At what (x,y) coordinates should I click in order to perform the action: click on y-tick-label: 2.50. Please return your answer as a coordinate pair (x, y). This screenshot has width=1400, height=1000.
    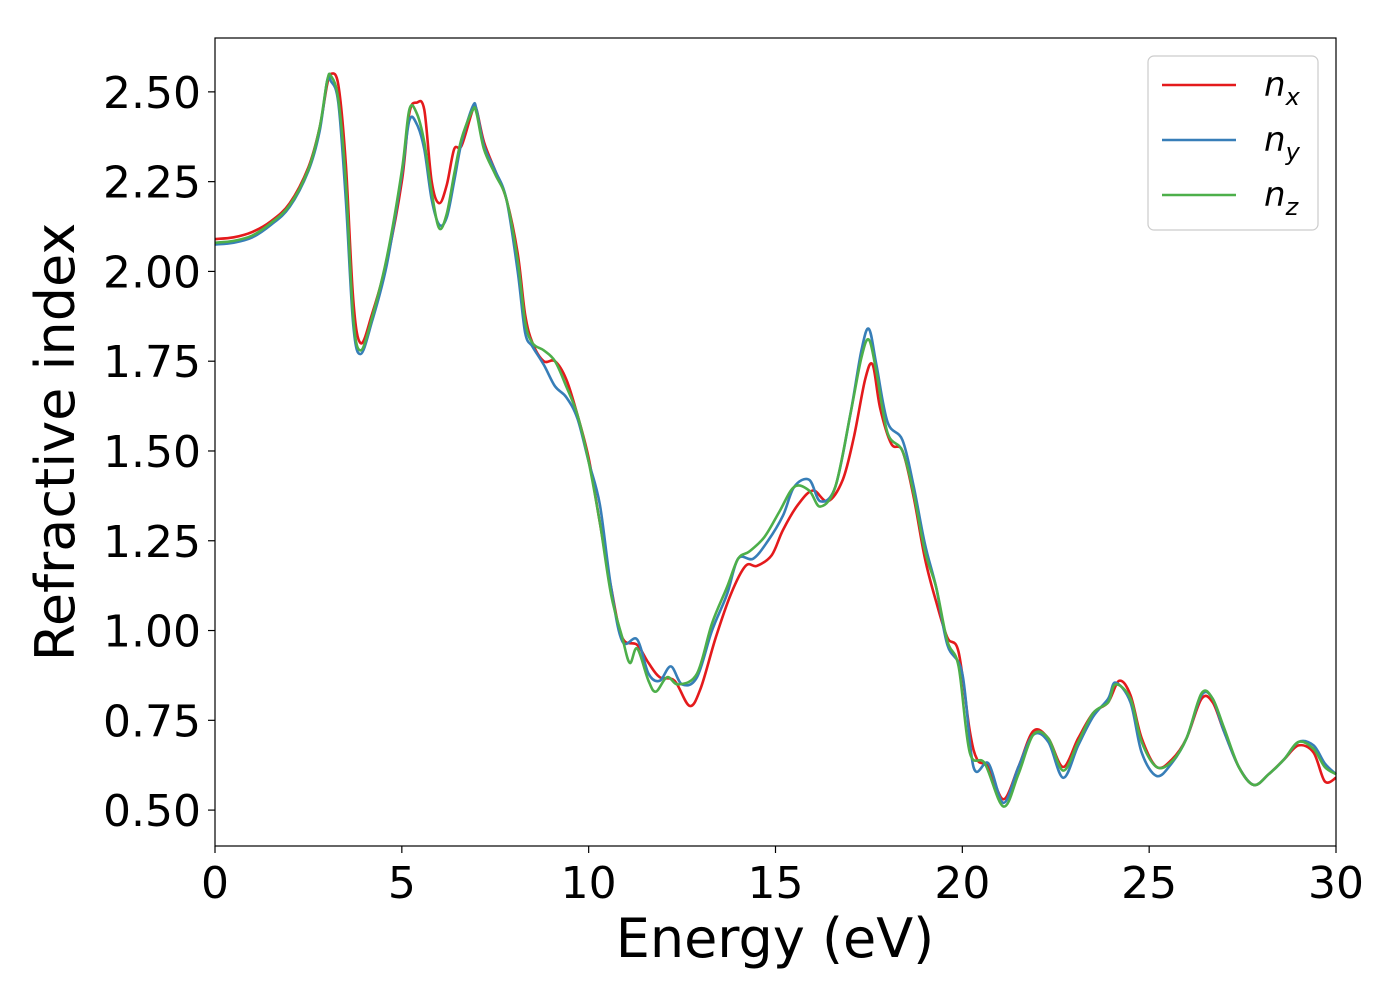
    Looking at the image, I should click on (152, 93).